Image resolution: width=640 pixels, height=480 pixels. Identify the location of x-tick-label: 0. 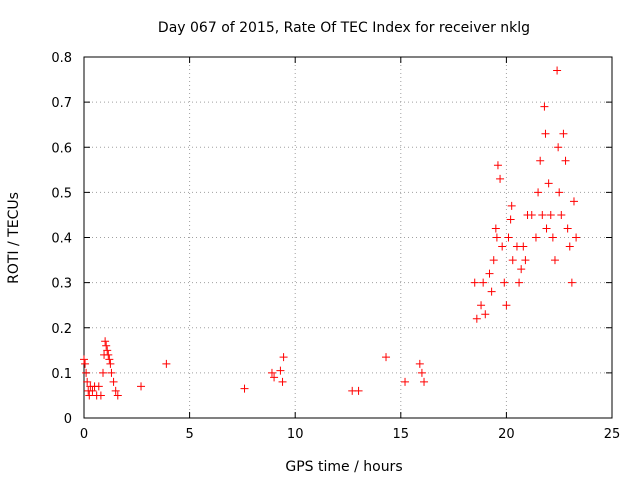
(84, 434).